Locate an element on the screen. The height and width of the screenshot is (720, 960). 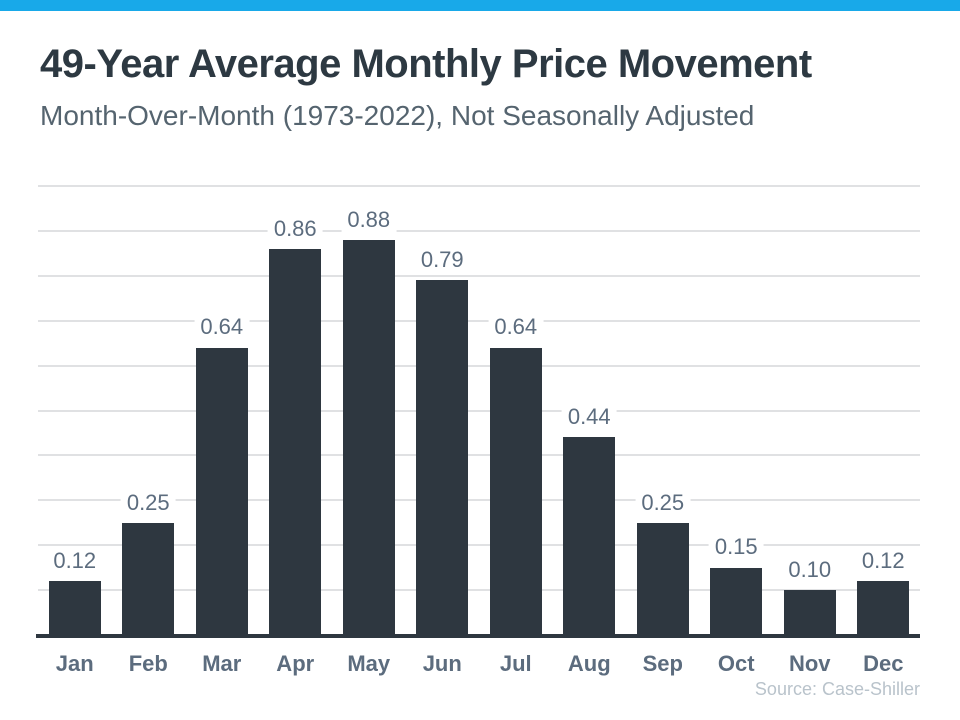
x-tick-label-jan: Jan is located at coordinates (74, 663).